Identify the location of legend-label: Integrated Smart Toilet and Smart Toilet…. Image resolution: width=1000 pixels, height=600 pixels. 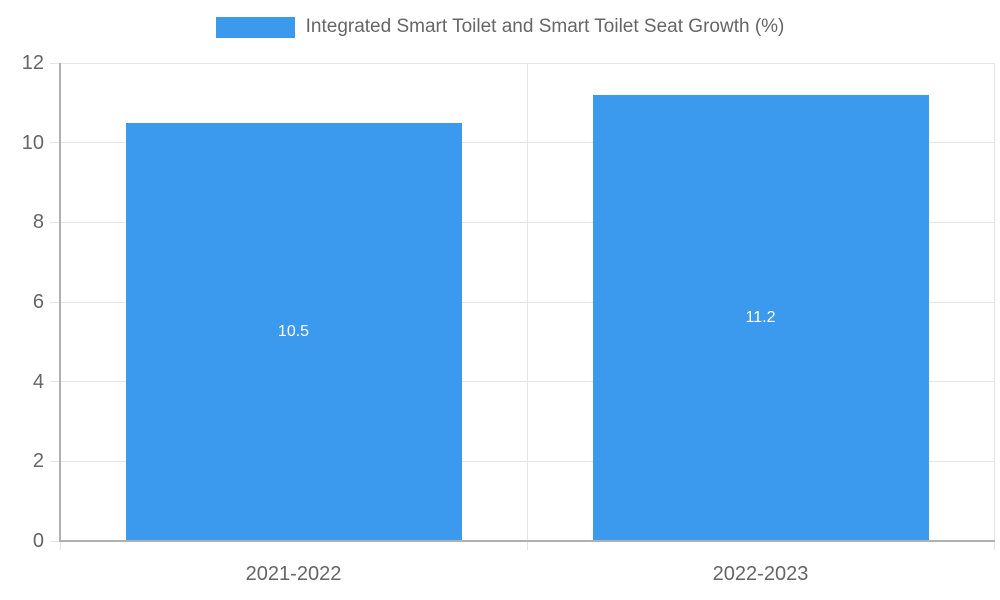
(545, 26).